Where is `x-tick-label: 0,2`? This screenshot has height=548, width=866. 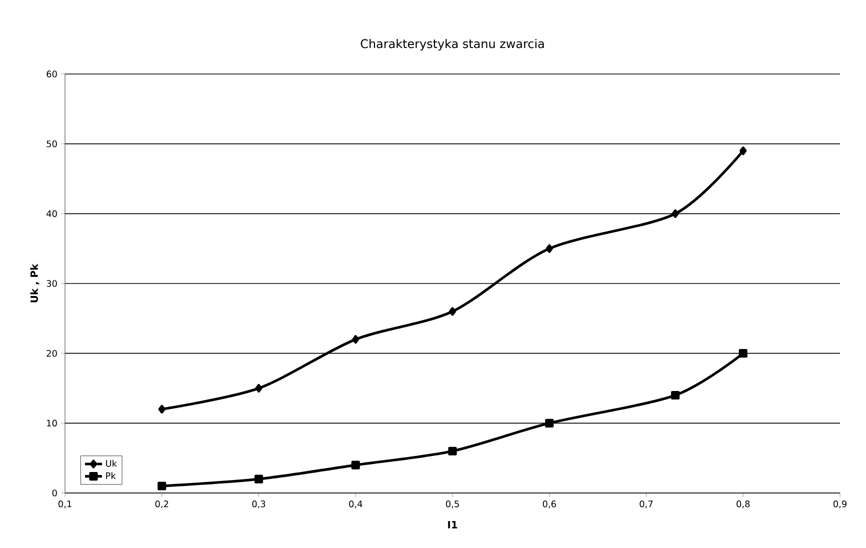 x-tick-label: 0,2 is located at coordinates (161, 504).